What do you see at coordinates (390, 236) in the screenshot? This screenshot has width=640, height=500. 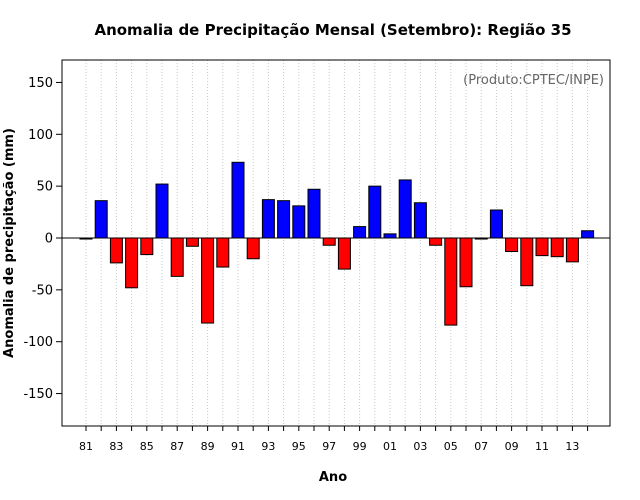 I see `bar-2001` at bounding box center [390, 236].